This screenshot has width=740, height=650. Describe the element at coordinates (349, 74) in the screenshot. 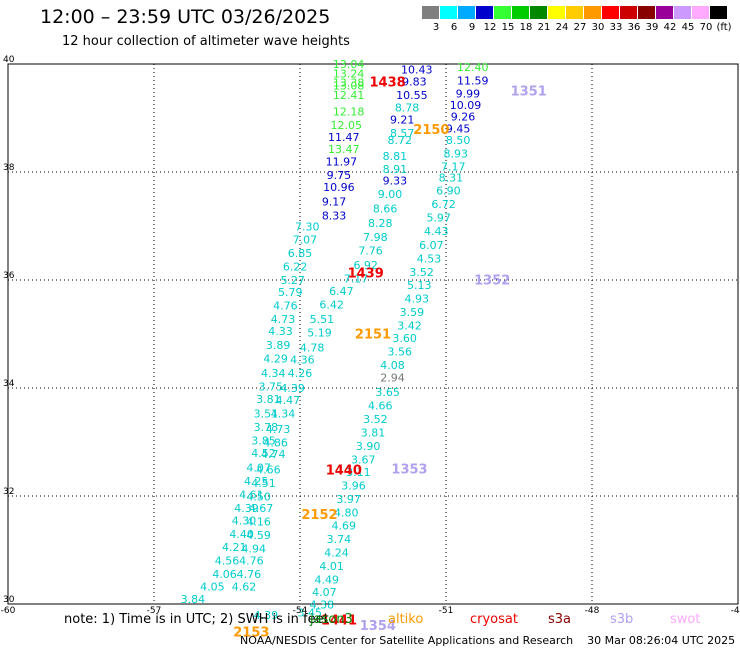

I see `wave-height-value: 13.24` at that location.